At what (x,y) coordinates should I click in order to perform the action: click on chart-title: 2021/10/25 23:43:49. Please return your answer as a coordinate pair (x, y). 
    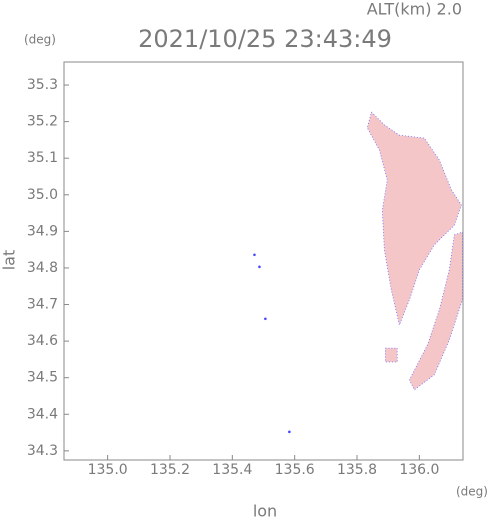
    Looking at the image, I should click on (265, 39).